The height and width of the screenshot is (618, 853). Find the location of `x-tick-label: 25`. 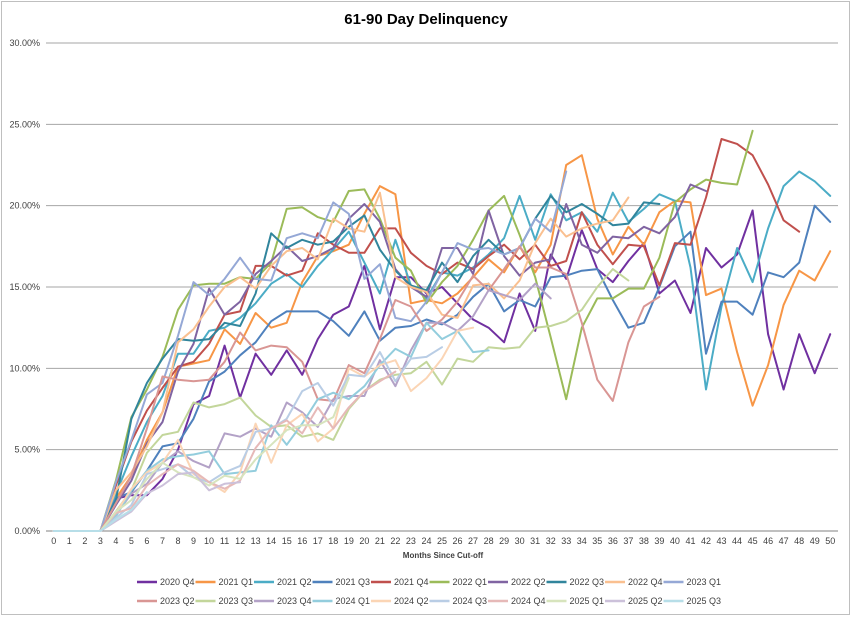

x-tick-label: 25 is located at coordinates (442, 541).